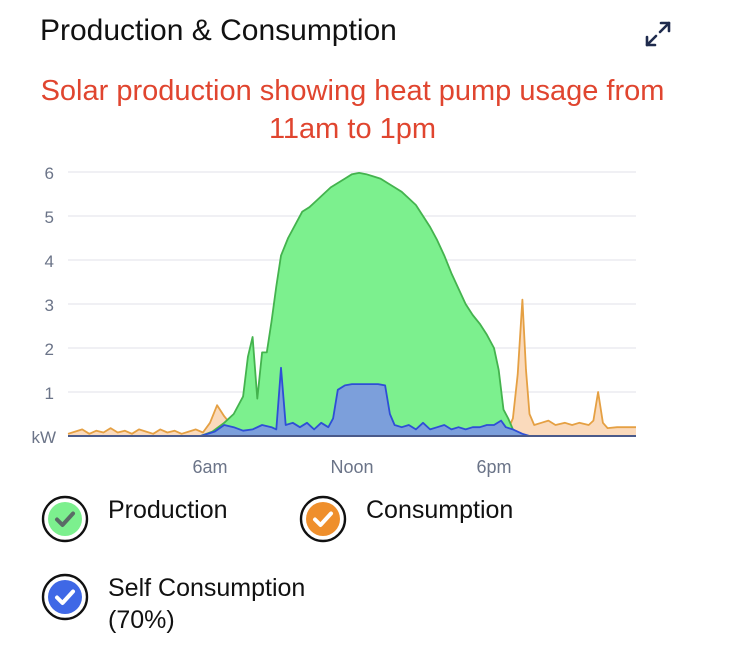 The image size is (740, 660). Describe the element at coordinates (168, 510) in the screenshot. I see `legend-production-label: Production` at that location.